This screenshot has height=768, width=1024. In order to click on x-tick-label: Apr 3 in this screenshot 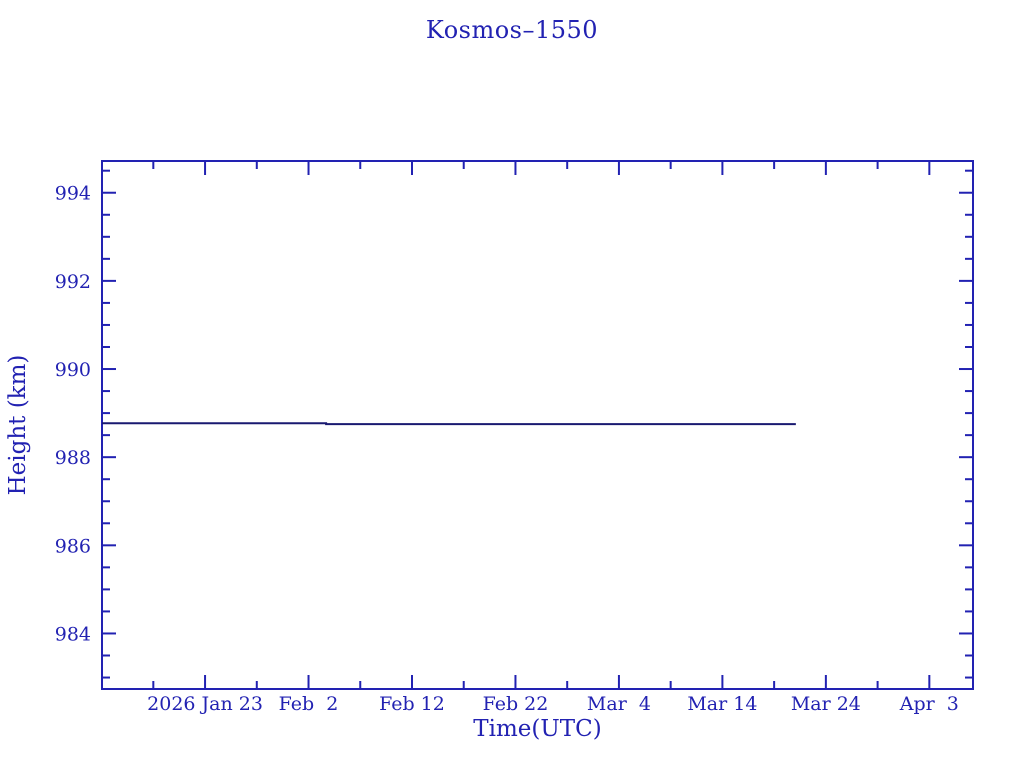, I will do `click(929, 704)`.